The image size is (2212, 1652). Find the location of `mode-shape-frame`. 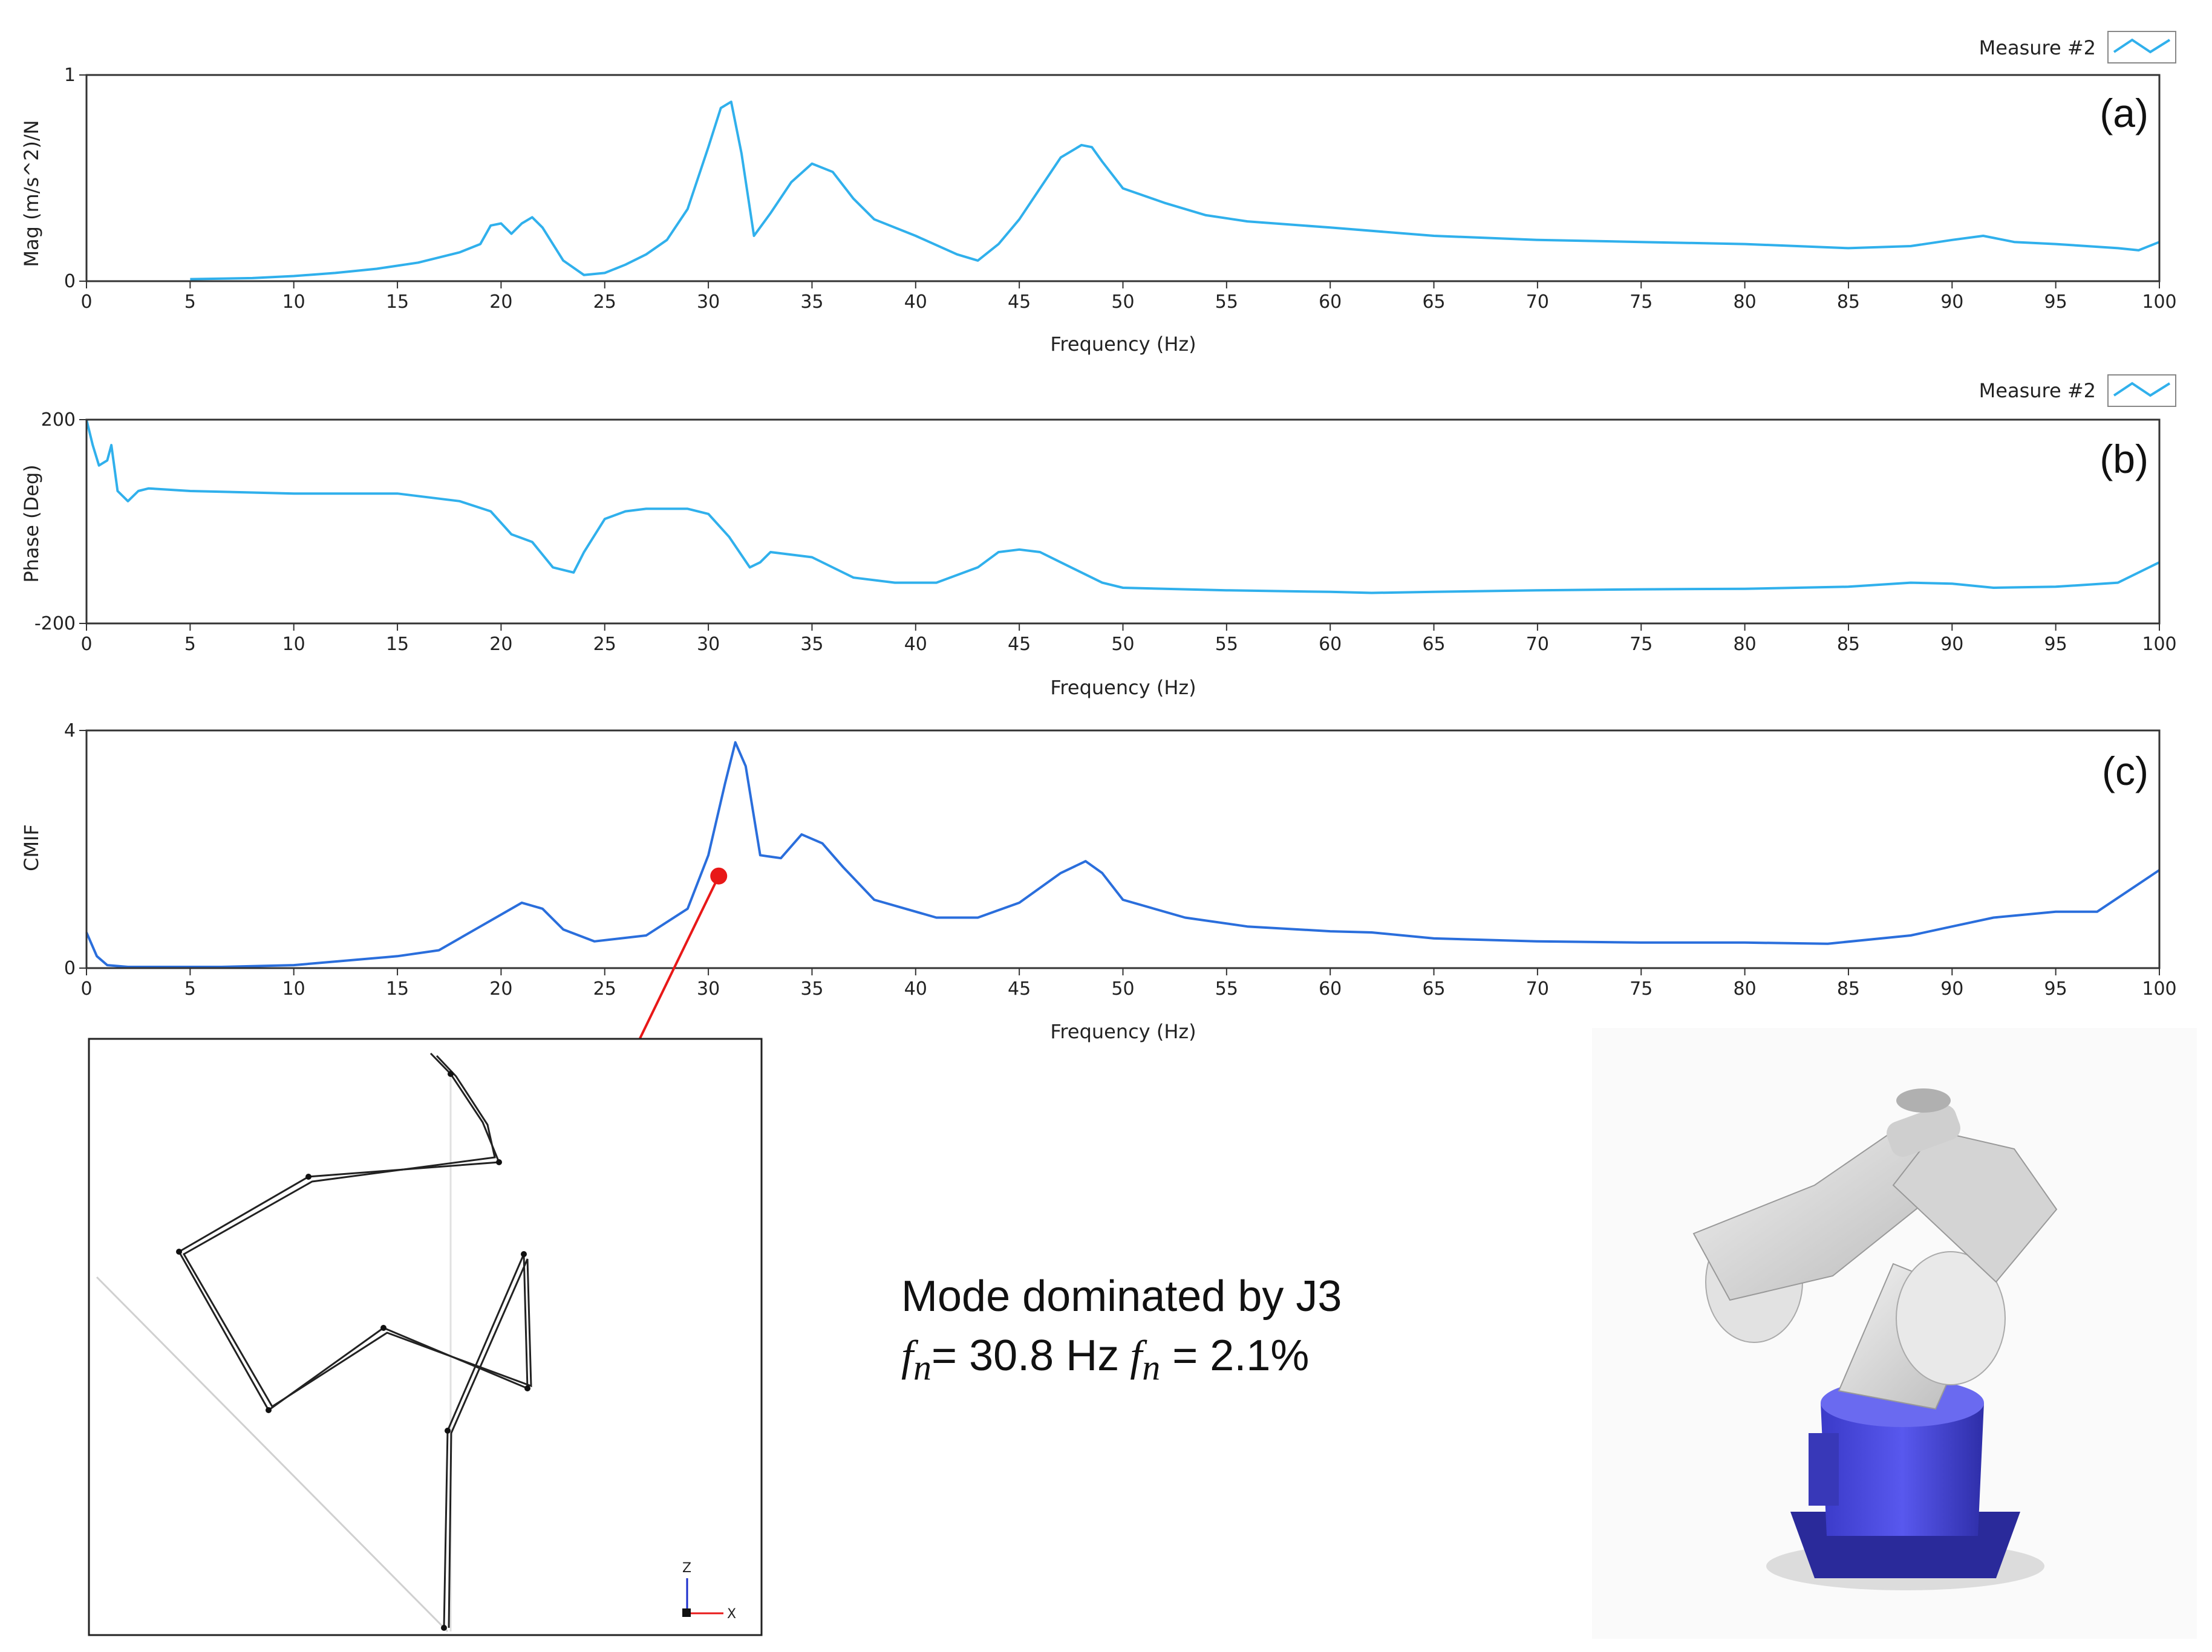

mode-shape-frame is located at coordinates (425, 1337).